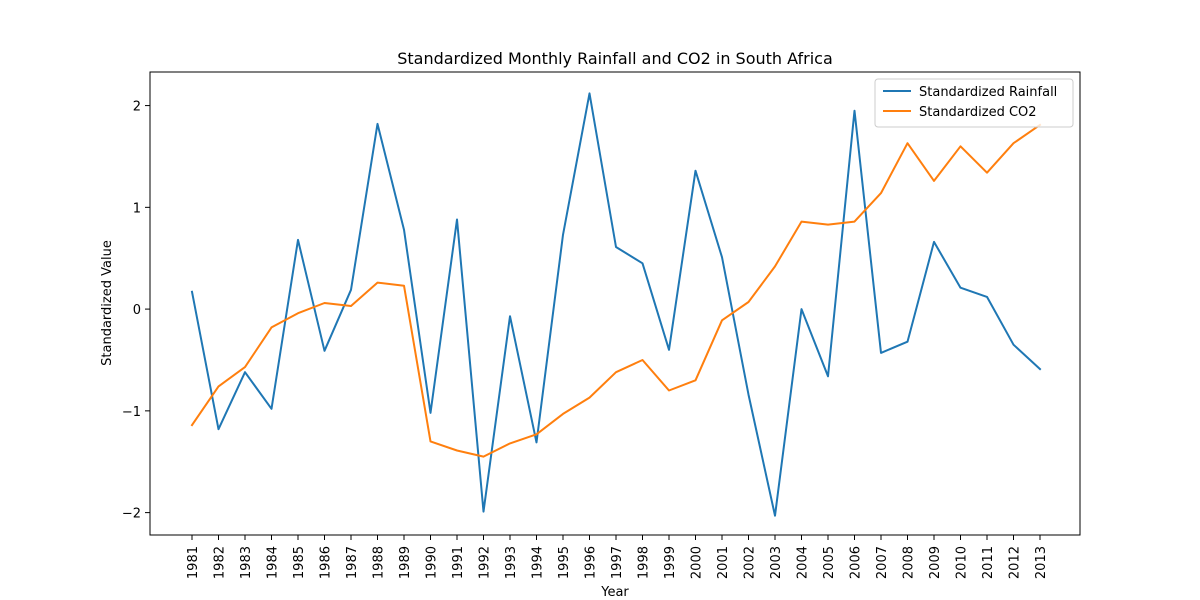 Image resolution: width=1200 pixels, height=600 pixels. I want to click on x-tick-label: 1985, so click(299, 562).